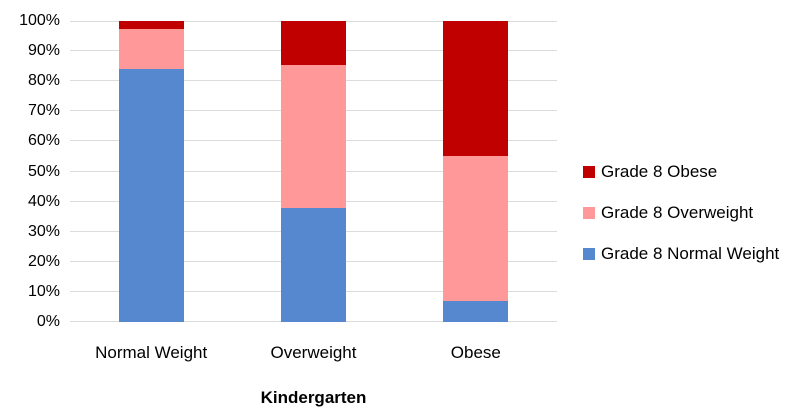 Image resolution: width=800 pixels, height=412 pixels. Describe the element at coordinates (313, 352) in the screenshot. I see `category-label-overweight: Overweight` at that location.